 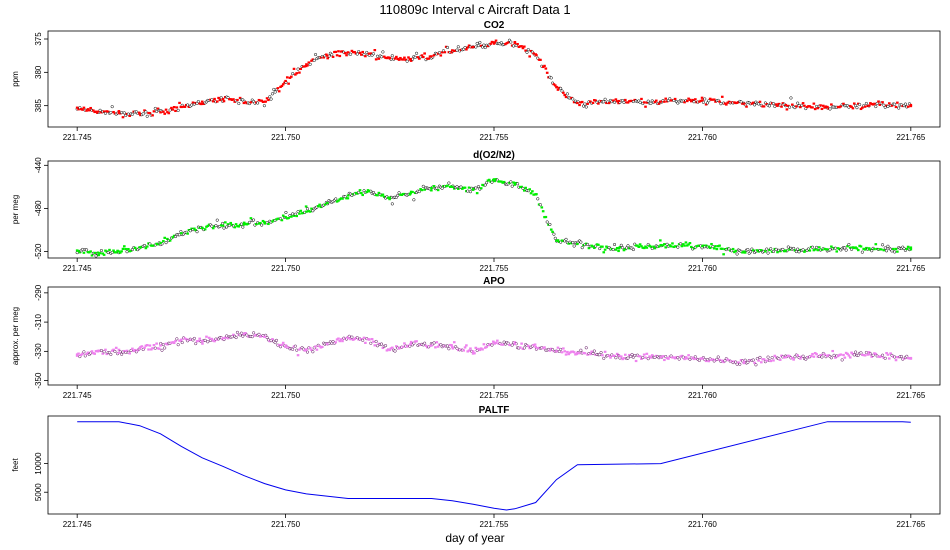 I want to click on o2n2-xtick-label: 221.765, so click(x=910, y=268).